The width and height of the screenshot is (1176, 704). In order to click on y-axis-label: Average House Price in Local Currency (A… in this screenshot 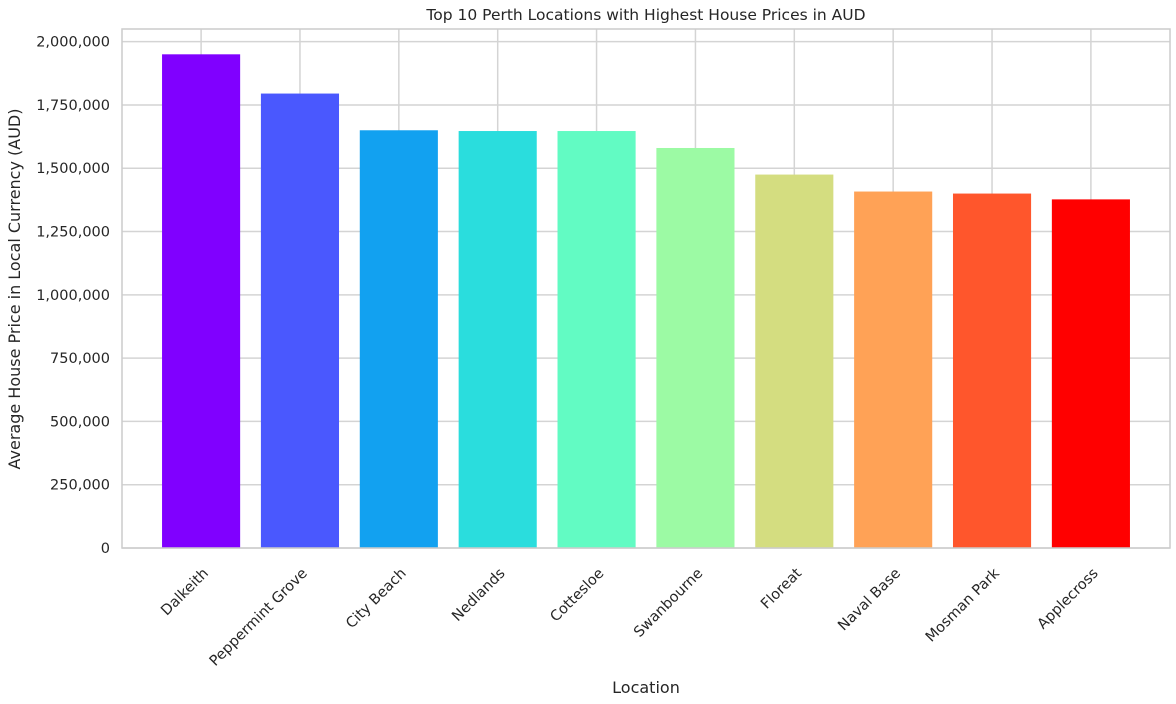, I will do `click(14, 289)`.